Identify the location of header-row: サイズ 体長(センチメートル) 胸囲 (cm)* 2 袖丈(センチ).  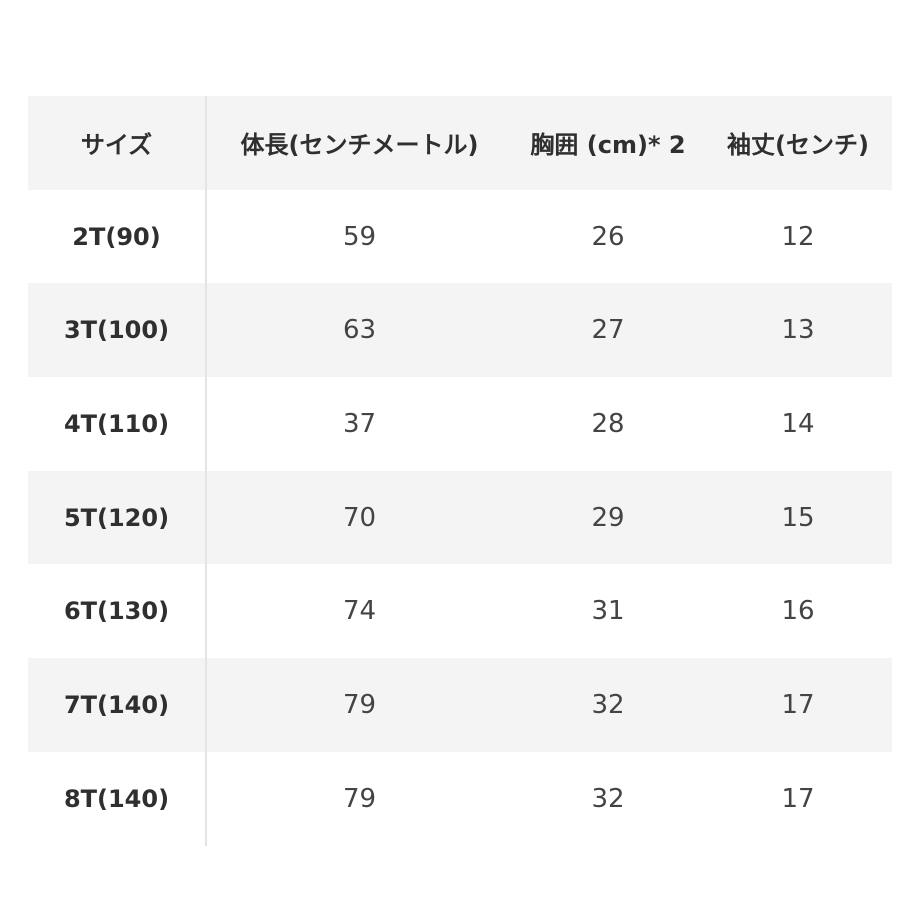
(460, 143).